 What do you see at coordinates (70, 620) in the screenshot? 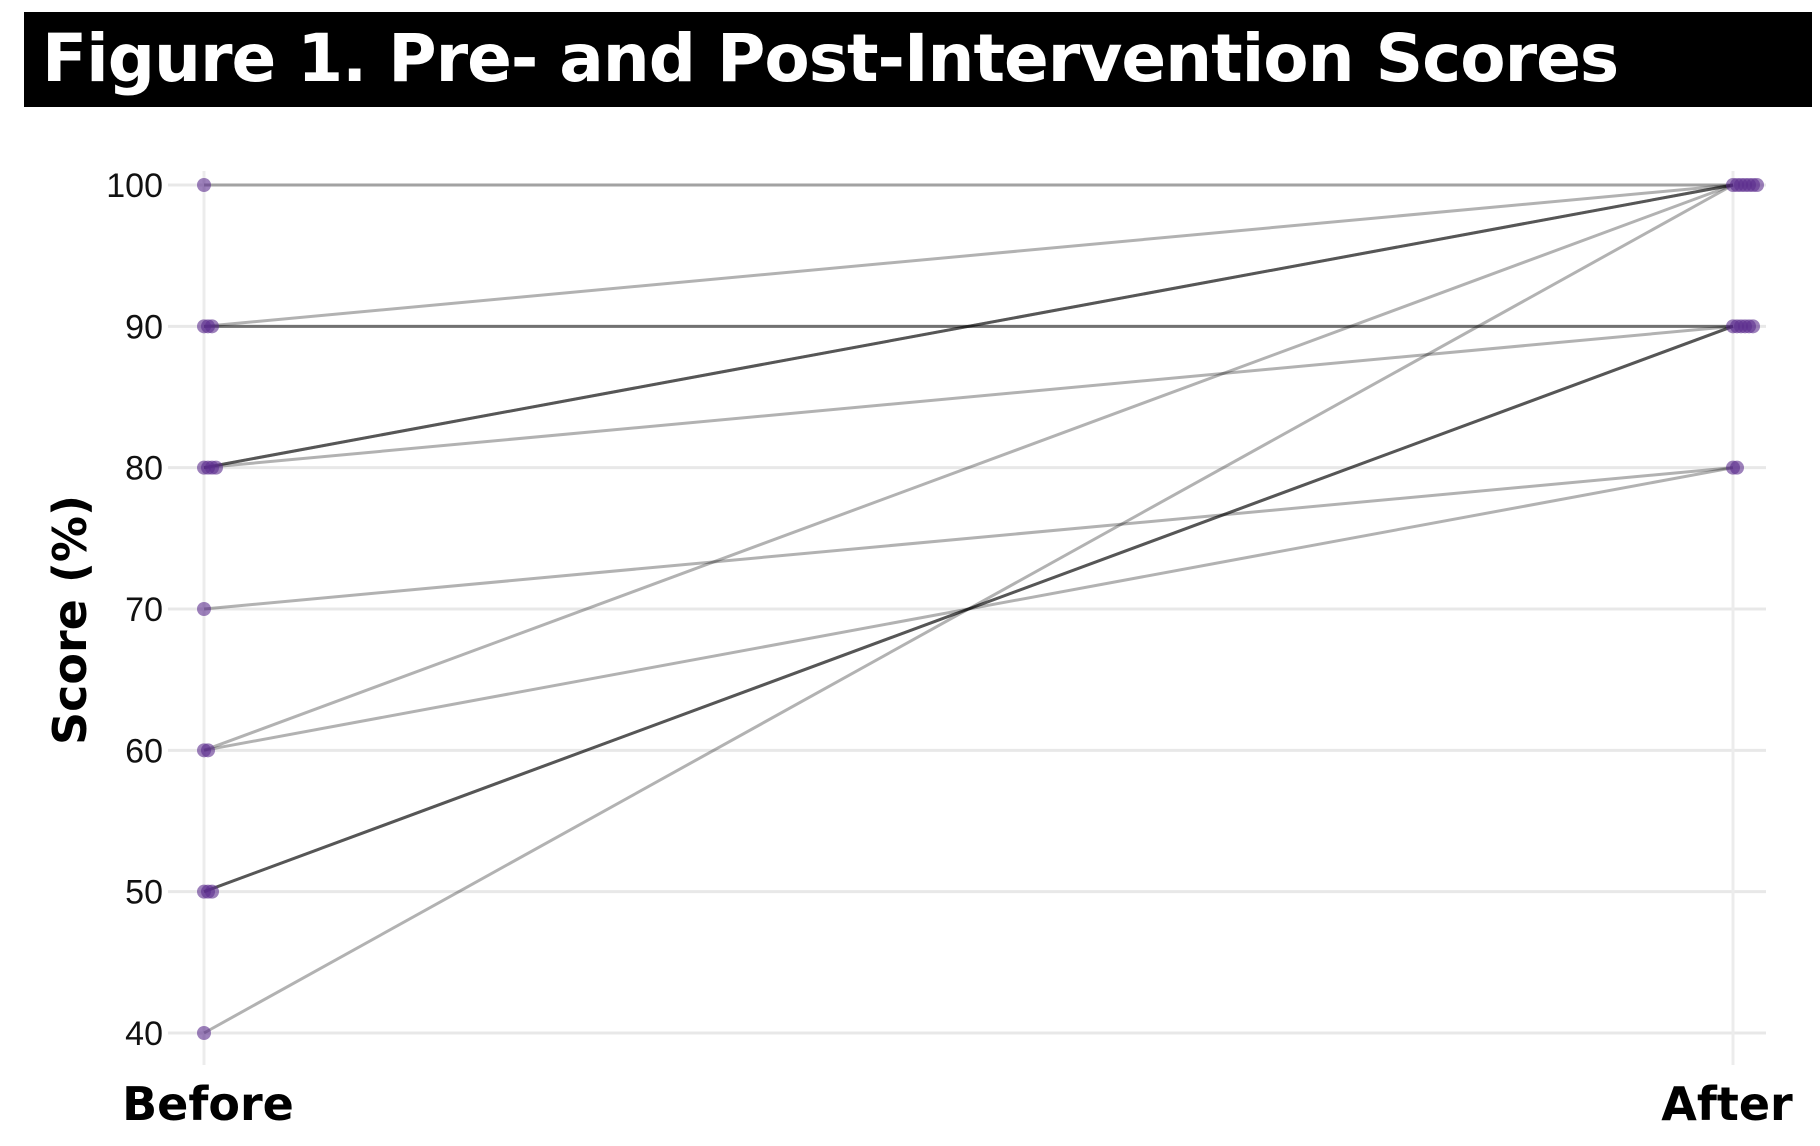
I see `y-axis-label: Score (%)` at bounding box center [70, 620].